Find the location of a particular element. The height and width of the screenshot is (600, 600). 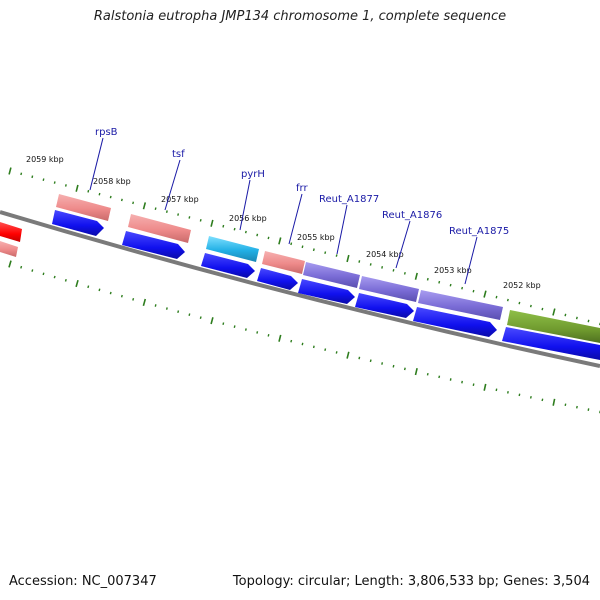

gene-rpsB-feature is located at coordinates (83, 207).